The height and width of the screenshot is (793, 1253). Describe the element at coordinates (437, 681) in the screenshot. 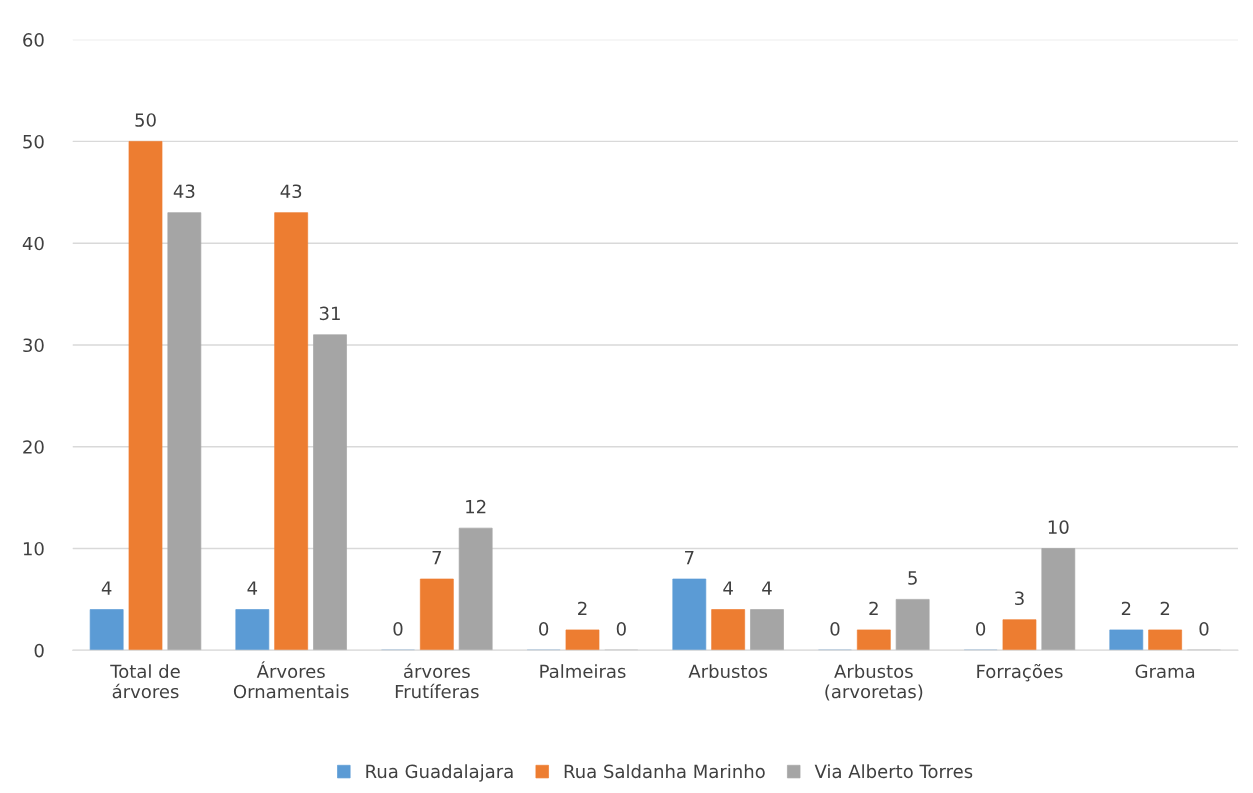

I see `x-tick-label: árvores Frutíferas` at that location.